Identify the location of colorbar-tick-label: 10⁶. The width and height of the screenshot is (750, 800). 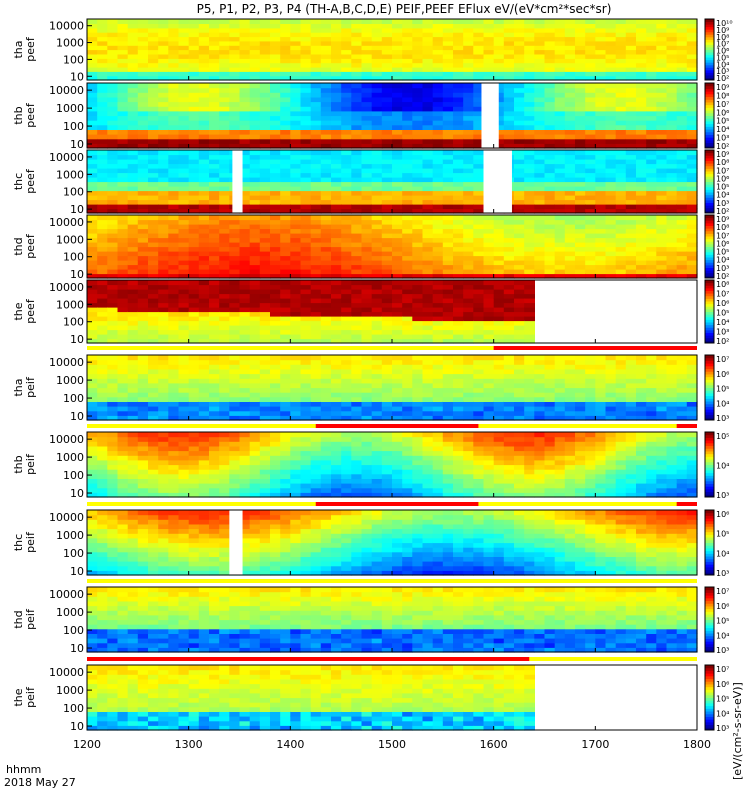
(722, 684).